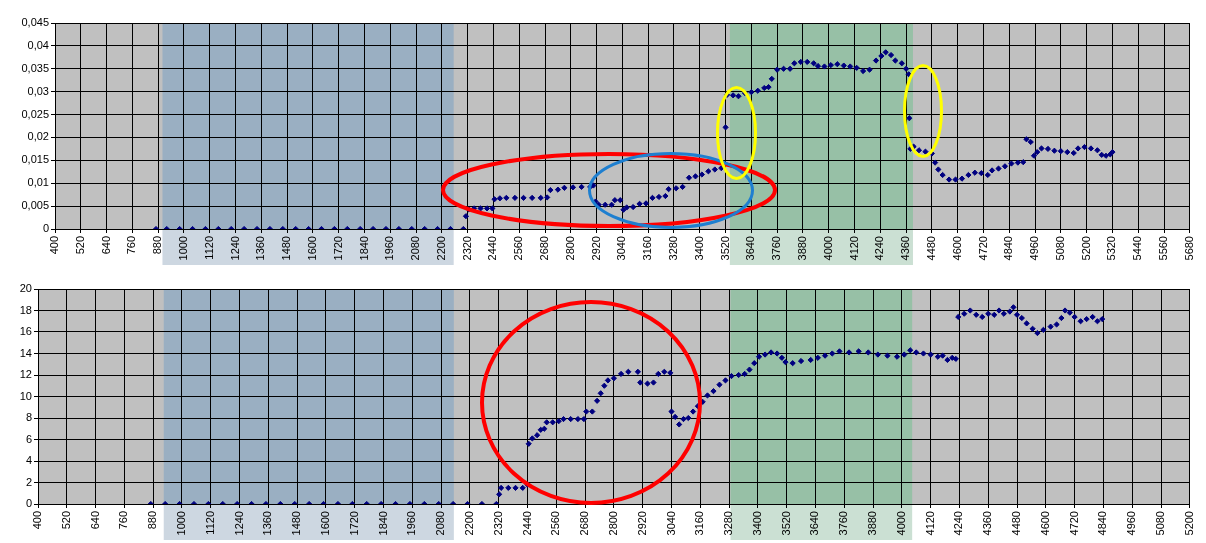 Image resolution: width=1206 pixels, height=543 pixels. Describe the element at coordinates (930, 248) in the screenshot. I see `x-tick-label: 4480` at that location.